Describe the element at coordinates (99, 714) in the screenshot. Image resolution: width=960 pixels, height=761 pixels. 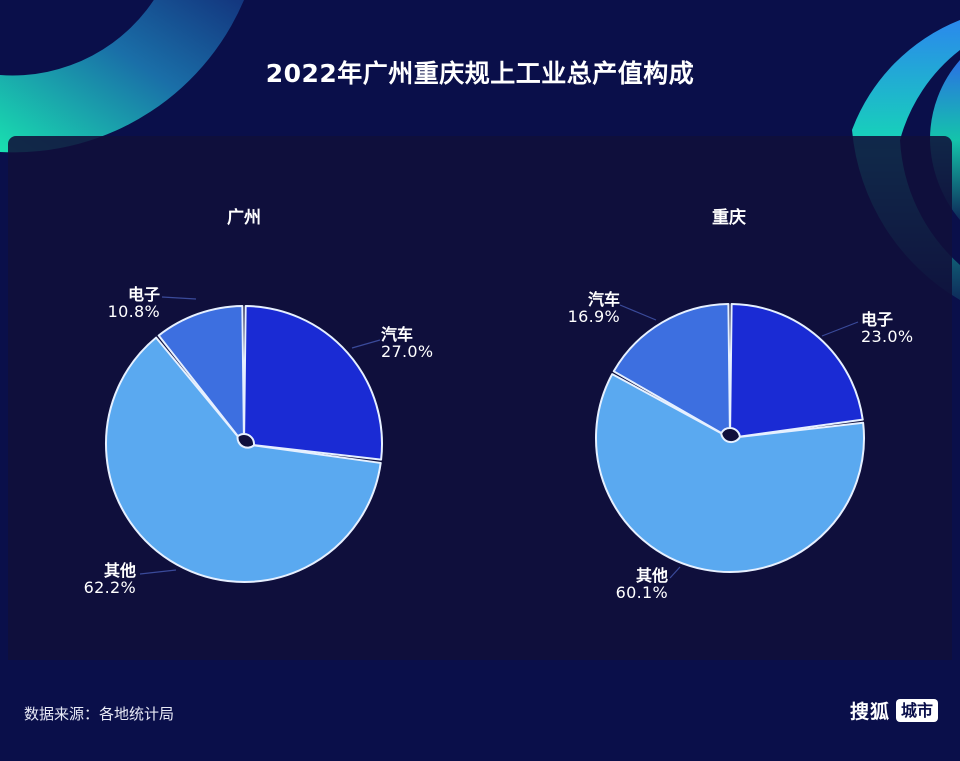
I see `data-source: 数据来源：各地统计局` at that location.